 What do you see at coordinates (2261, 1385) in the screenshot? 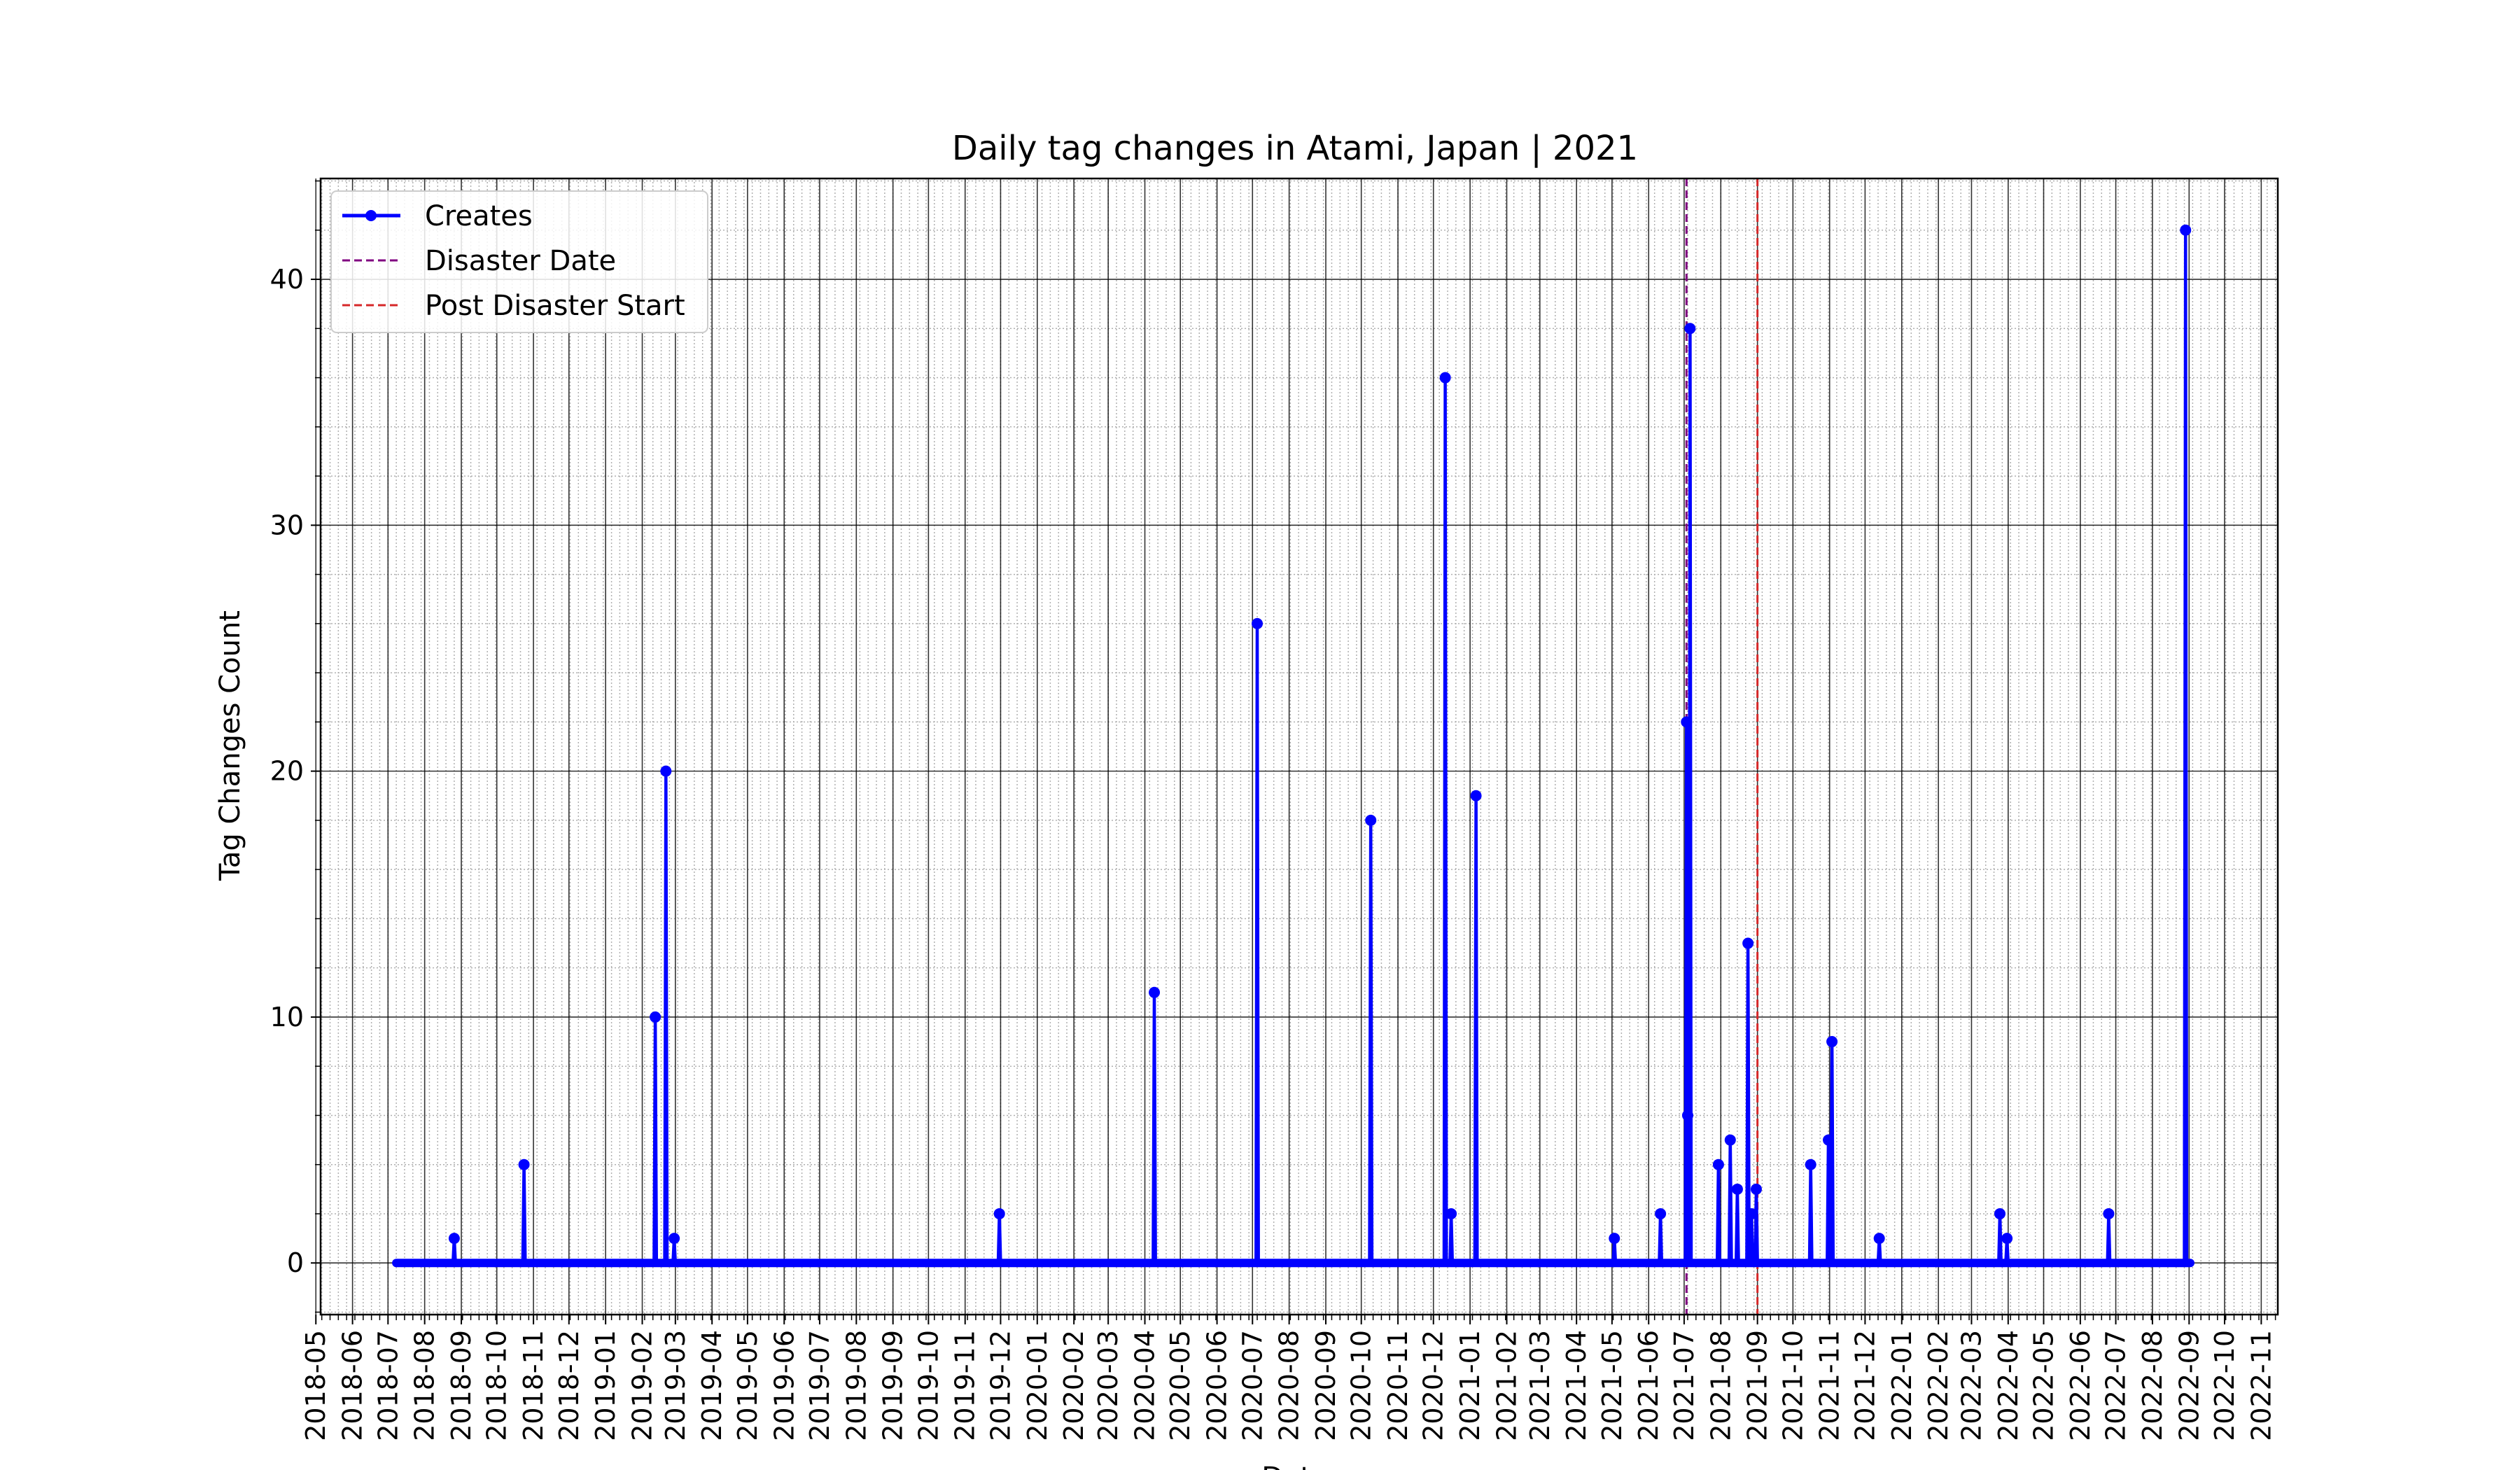
I see `x-tick-label: 2022-11` at bounding box center [2261, 1385].